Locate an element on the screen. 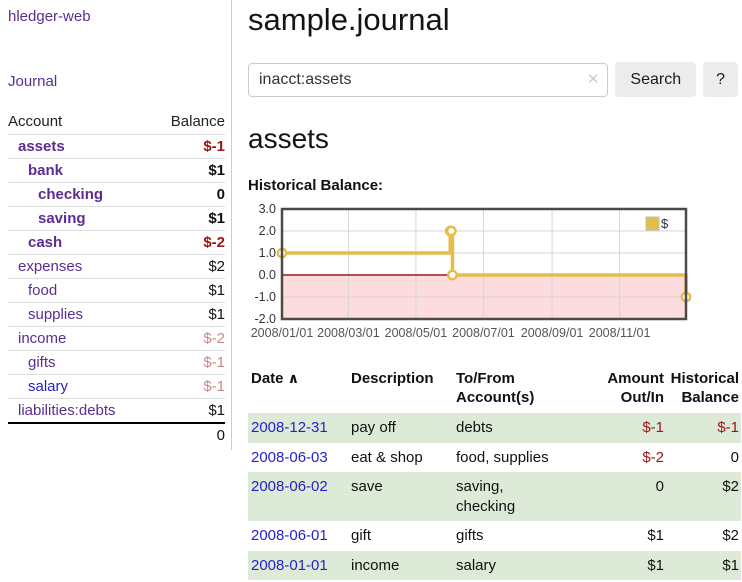  account-name-cell: checking is located at coordinates (80, 194).